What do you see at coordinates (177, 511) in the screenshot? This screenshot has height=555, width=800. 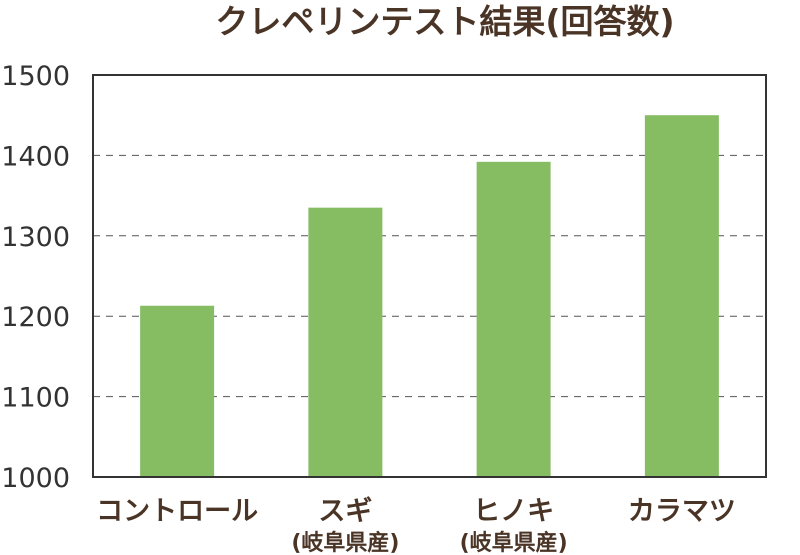 I see `x-tick-label: コントロール` at bounding box center [177, 511].